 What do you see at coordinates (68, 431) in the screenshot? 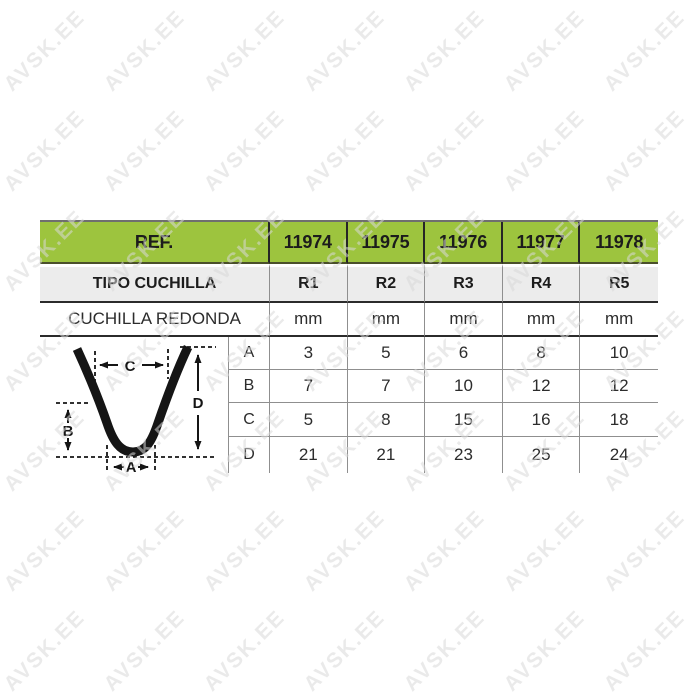
I see `dim-label-b: B` at bounding box center [68, 431].